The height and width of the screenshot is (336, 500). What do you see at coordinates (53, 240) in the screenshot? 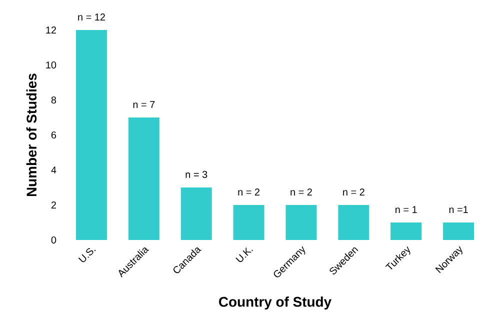
I see `y-tick-label: 0` at bounding box center [53, 240].